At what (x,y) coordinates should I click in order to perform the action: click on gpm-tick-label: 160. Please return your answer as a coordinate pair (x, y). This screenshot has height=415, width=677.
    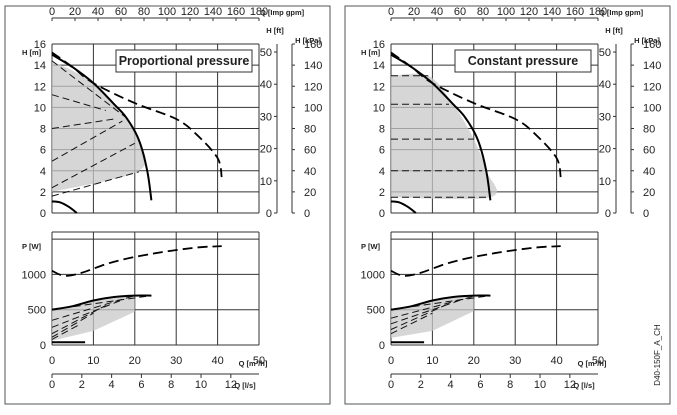
    Looking at the image, I should click on (236, 12).